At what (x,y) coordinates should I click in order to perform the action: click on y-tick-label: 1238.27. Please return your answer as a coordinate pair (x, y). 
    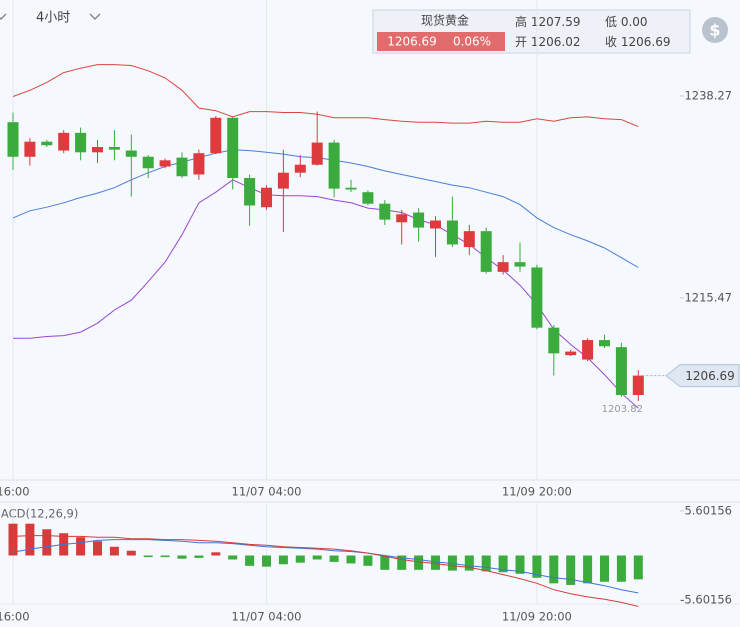
    Looking at the image, I should click on (708, 95).